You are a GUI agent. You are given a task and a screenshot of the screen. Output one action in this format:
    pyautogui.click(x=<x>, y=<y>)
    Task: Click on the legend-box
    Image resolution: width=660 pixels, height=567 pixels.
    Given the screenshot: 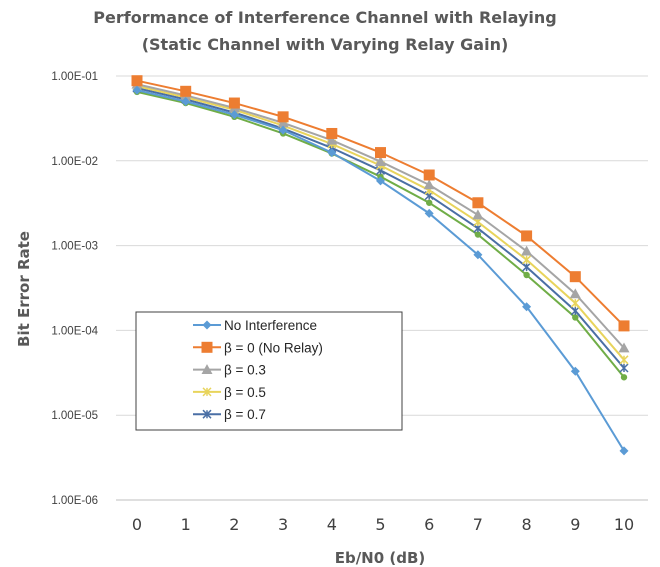 What is the action you would take?
    pyautogui.click(x=269, y=371)
    